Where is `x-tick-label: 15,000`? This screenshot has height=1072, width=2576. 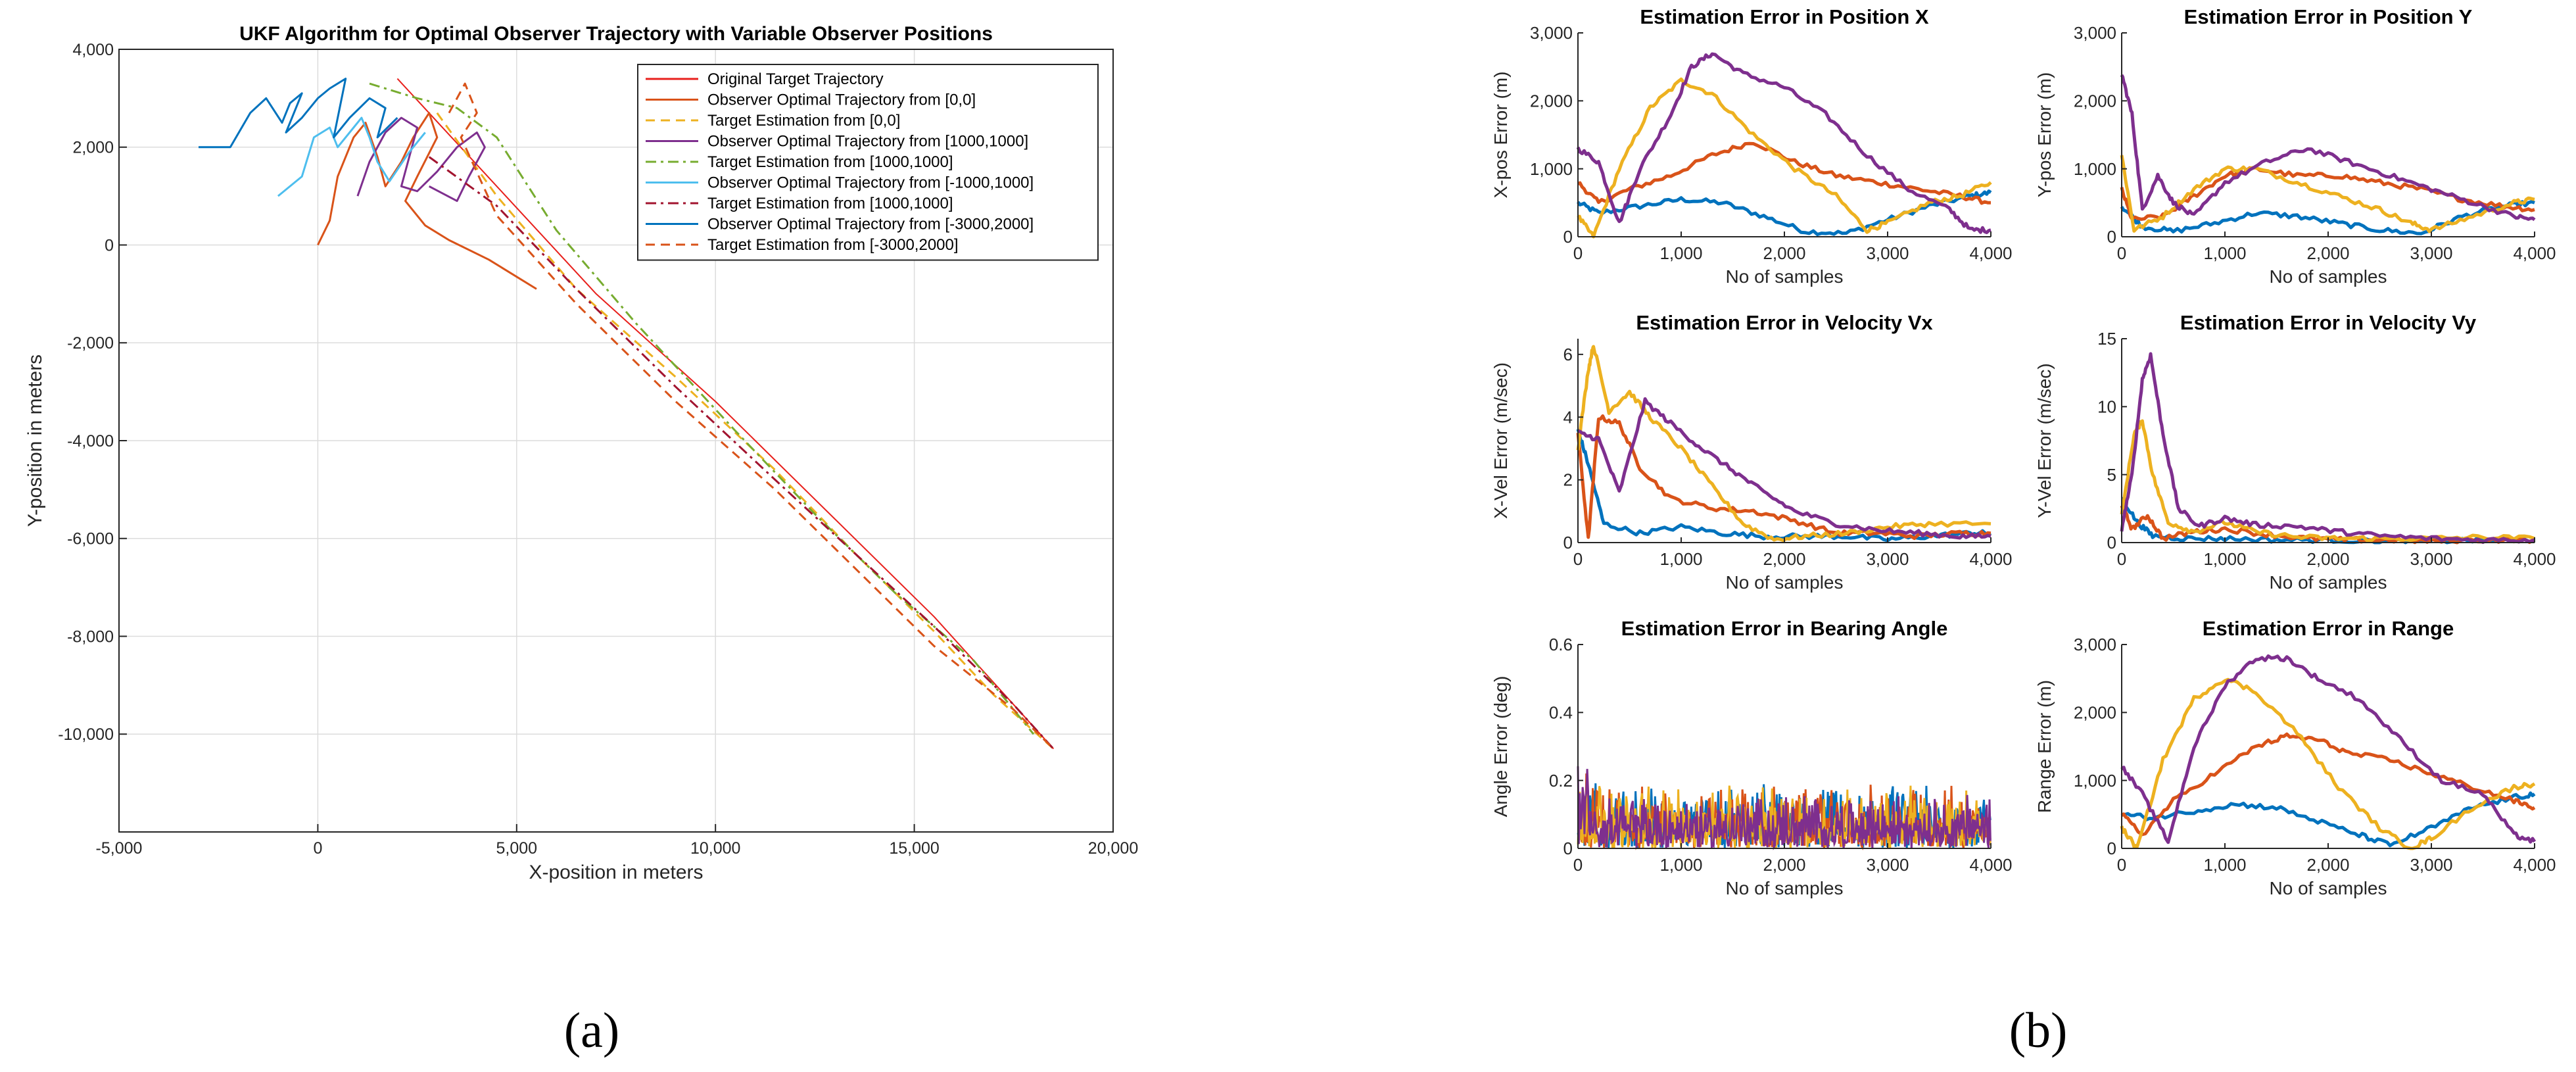
x-tick-label: 15,000 is located at coordinates (914, 848).